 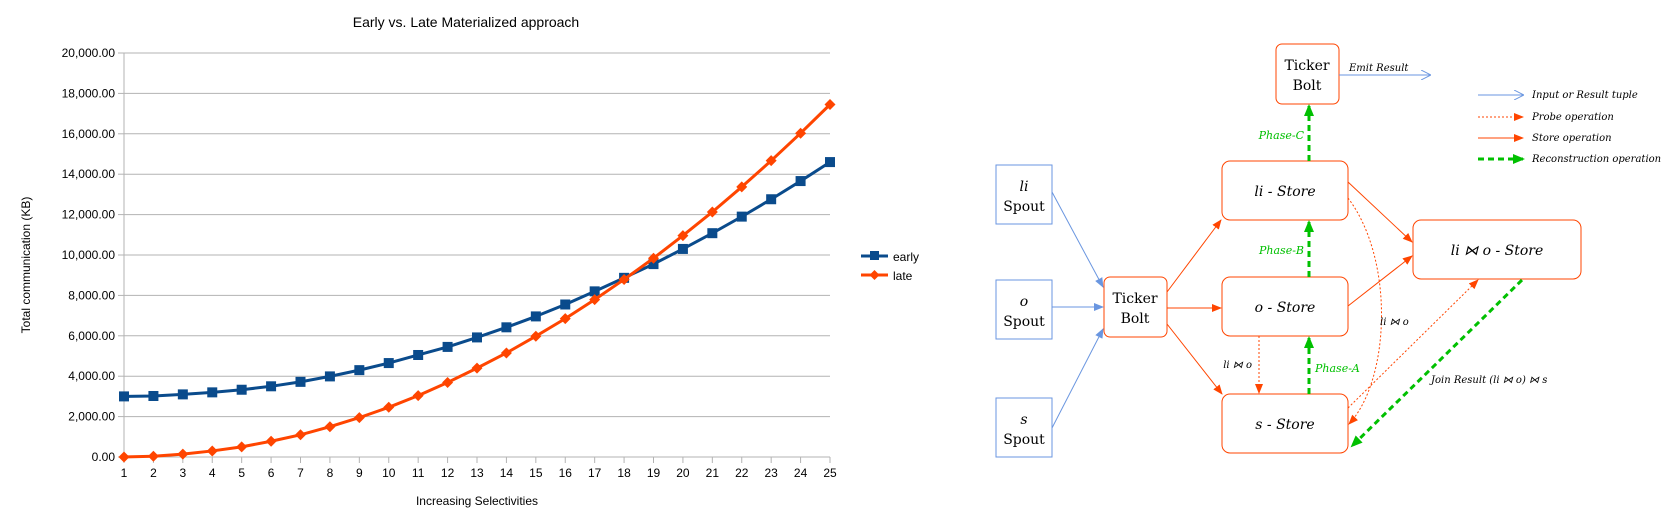 I want to click on x-tick-label: 17, so click(x=595, y=473).